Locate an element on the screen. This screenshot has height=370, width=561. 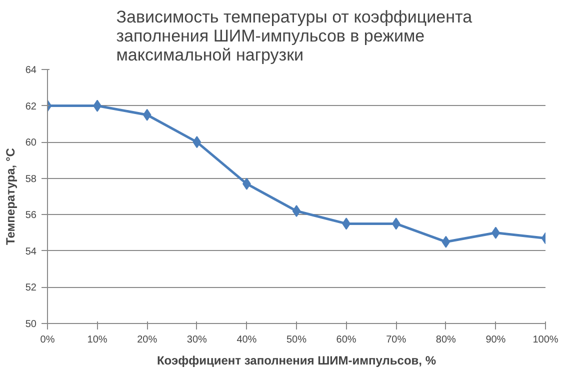
x-tick-label: 30% is located at coordinates (197, 340).